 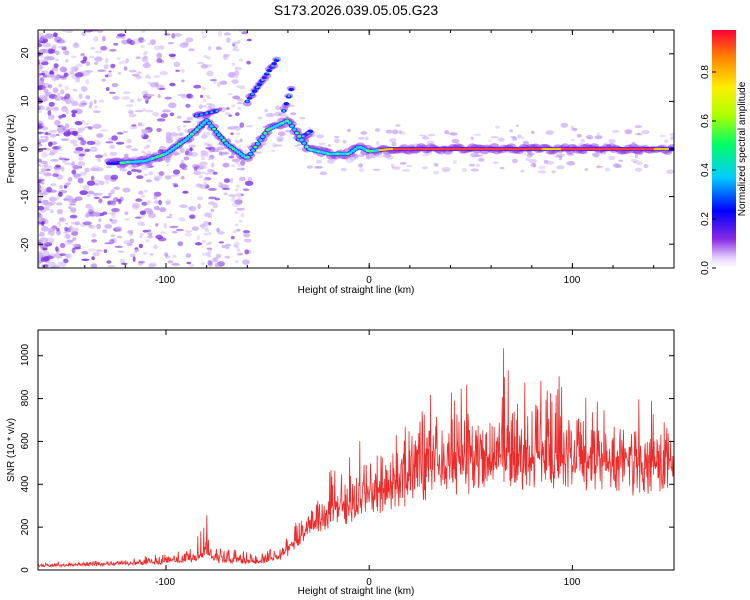 What do you see at coordinates (572, 280) in the screenshot?
I see `spec-xtick-100: 100` at bounding box center [572, 280].